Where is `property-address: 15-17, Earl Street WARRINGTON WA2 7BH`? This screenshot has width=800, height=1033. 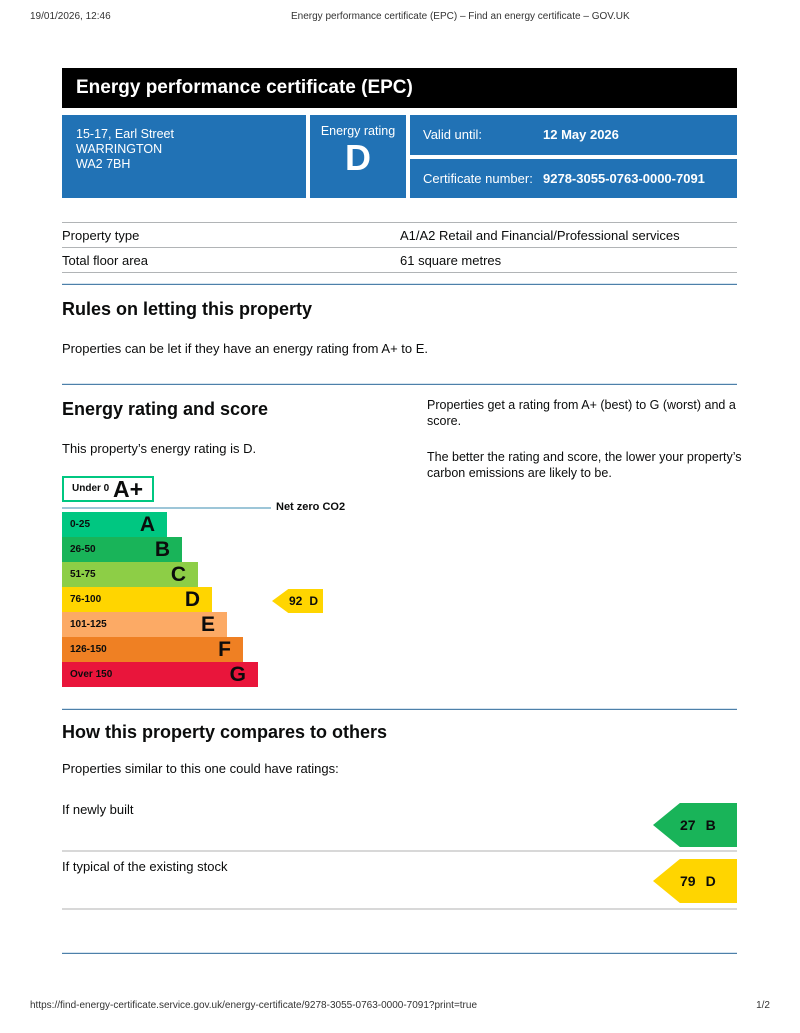 property-address: 15-17, Earl Street WARRINGTON WA2 7BH is located at coordinates (184, 156).